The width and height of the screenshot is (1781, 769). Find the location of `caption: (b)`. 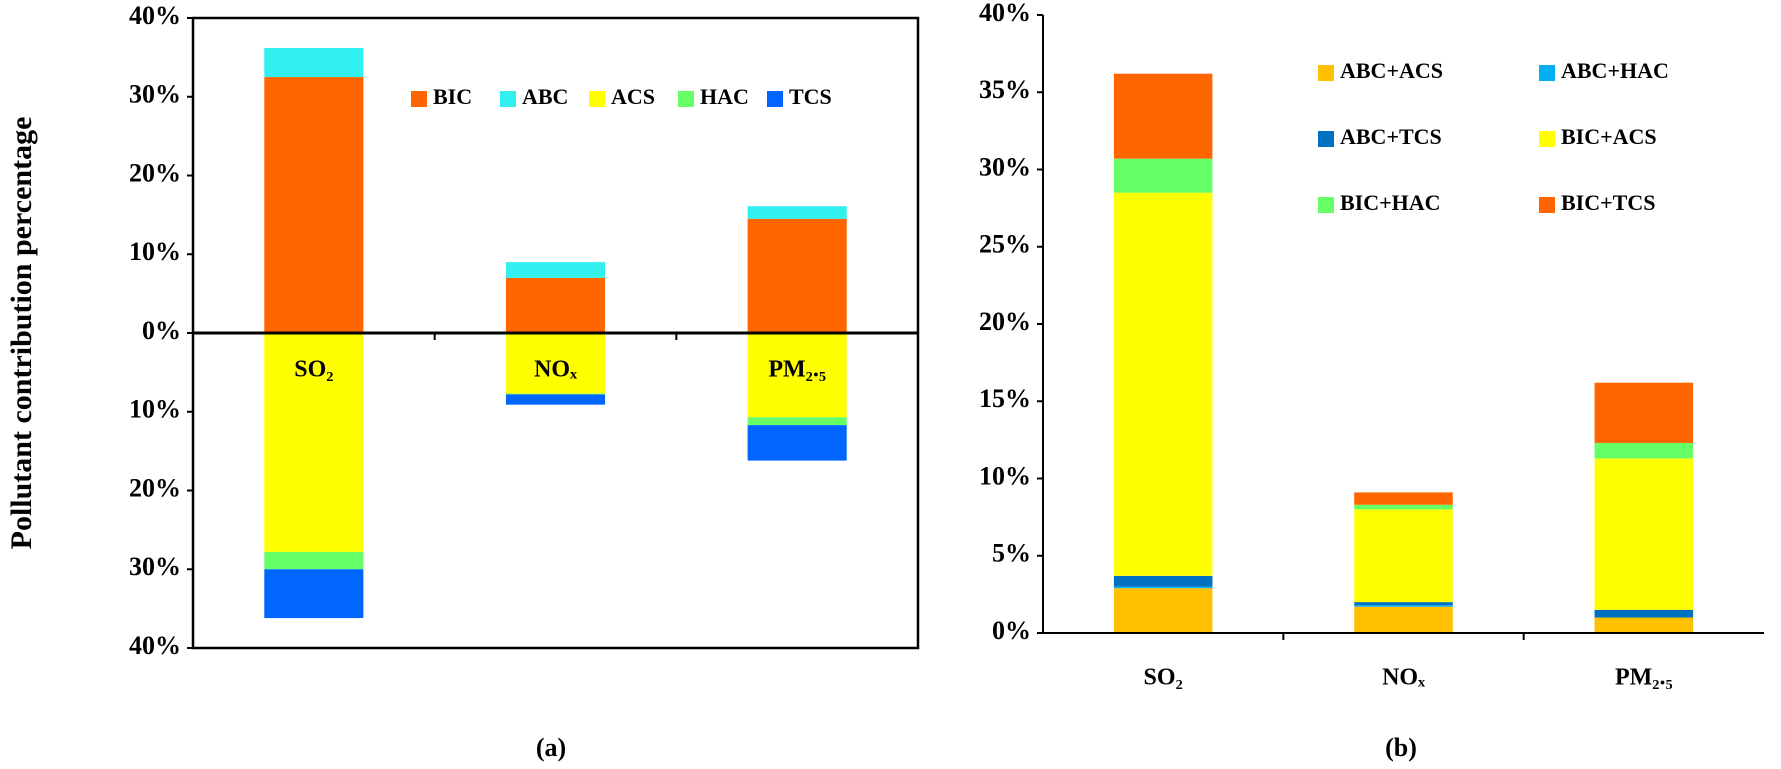

caption: (b) is located at coordinates (1401, 747).